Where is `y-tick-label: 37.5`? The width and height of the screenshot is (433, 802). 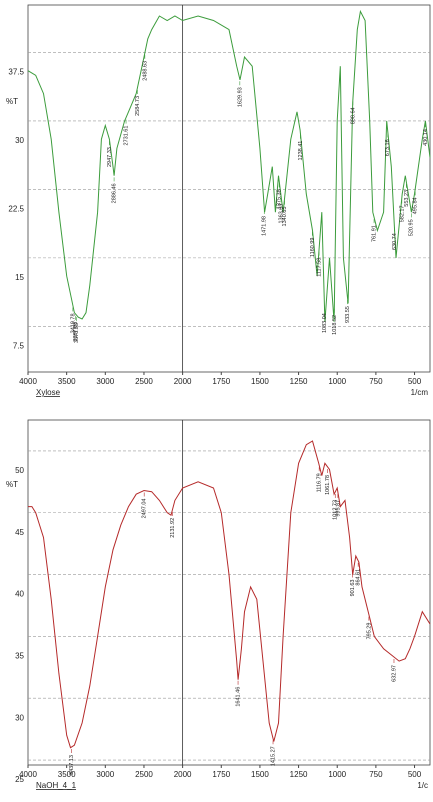
y-tick-label: 37.5 is located at coordinates (16, 72).